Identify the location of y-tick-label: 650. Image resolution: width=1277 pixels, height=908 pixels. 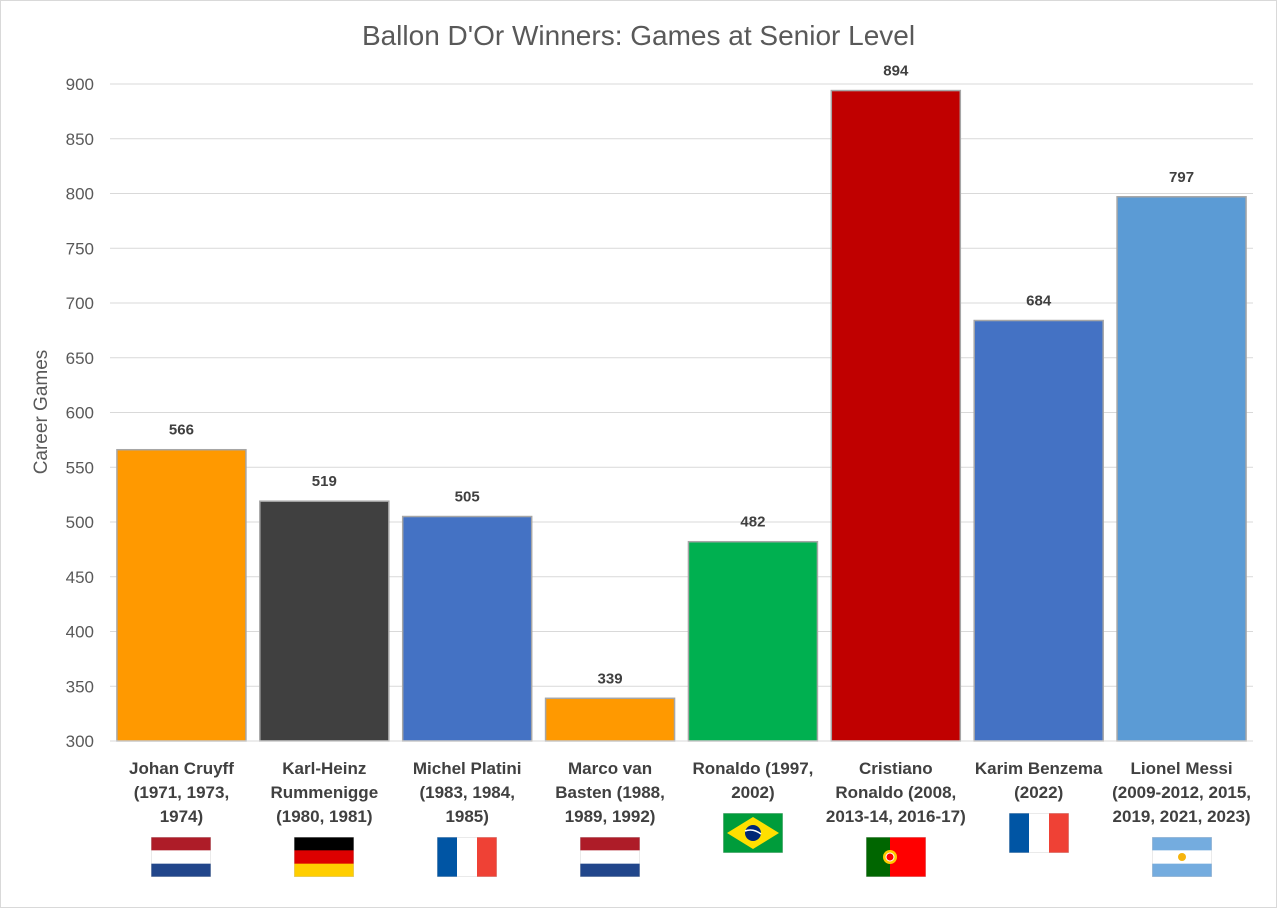
(80, 358).